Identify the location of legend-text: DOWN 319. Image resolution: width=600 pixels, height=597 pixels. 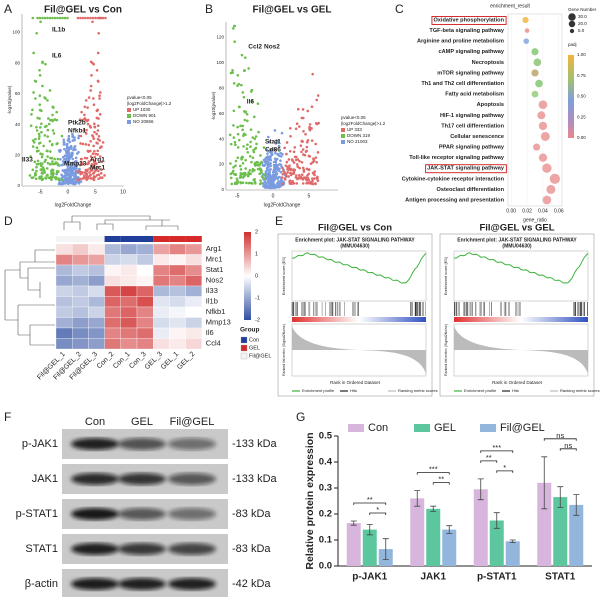
(359, 135).